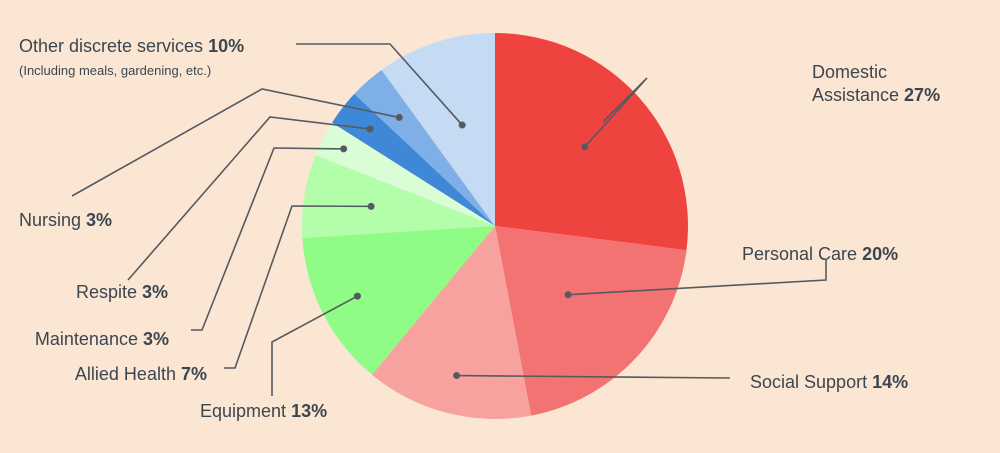  I want to click on label-text-domestic-assistance: Domestic, so click(849, 72).